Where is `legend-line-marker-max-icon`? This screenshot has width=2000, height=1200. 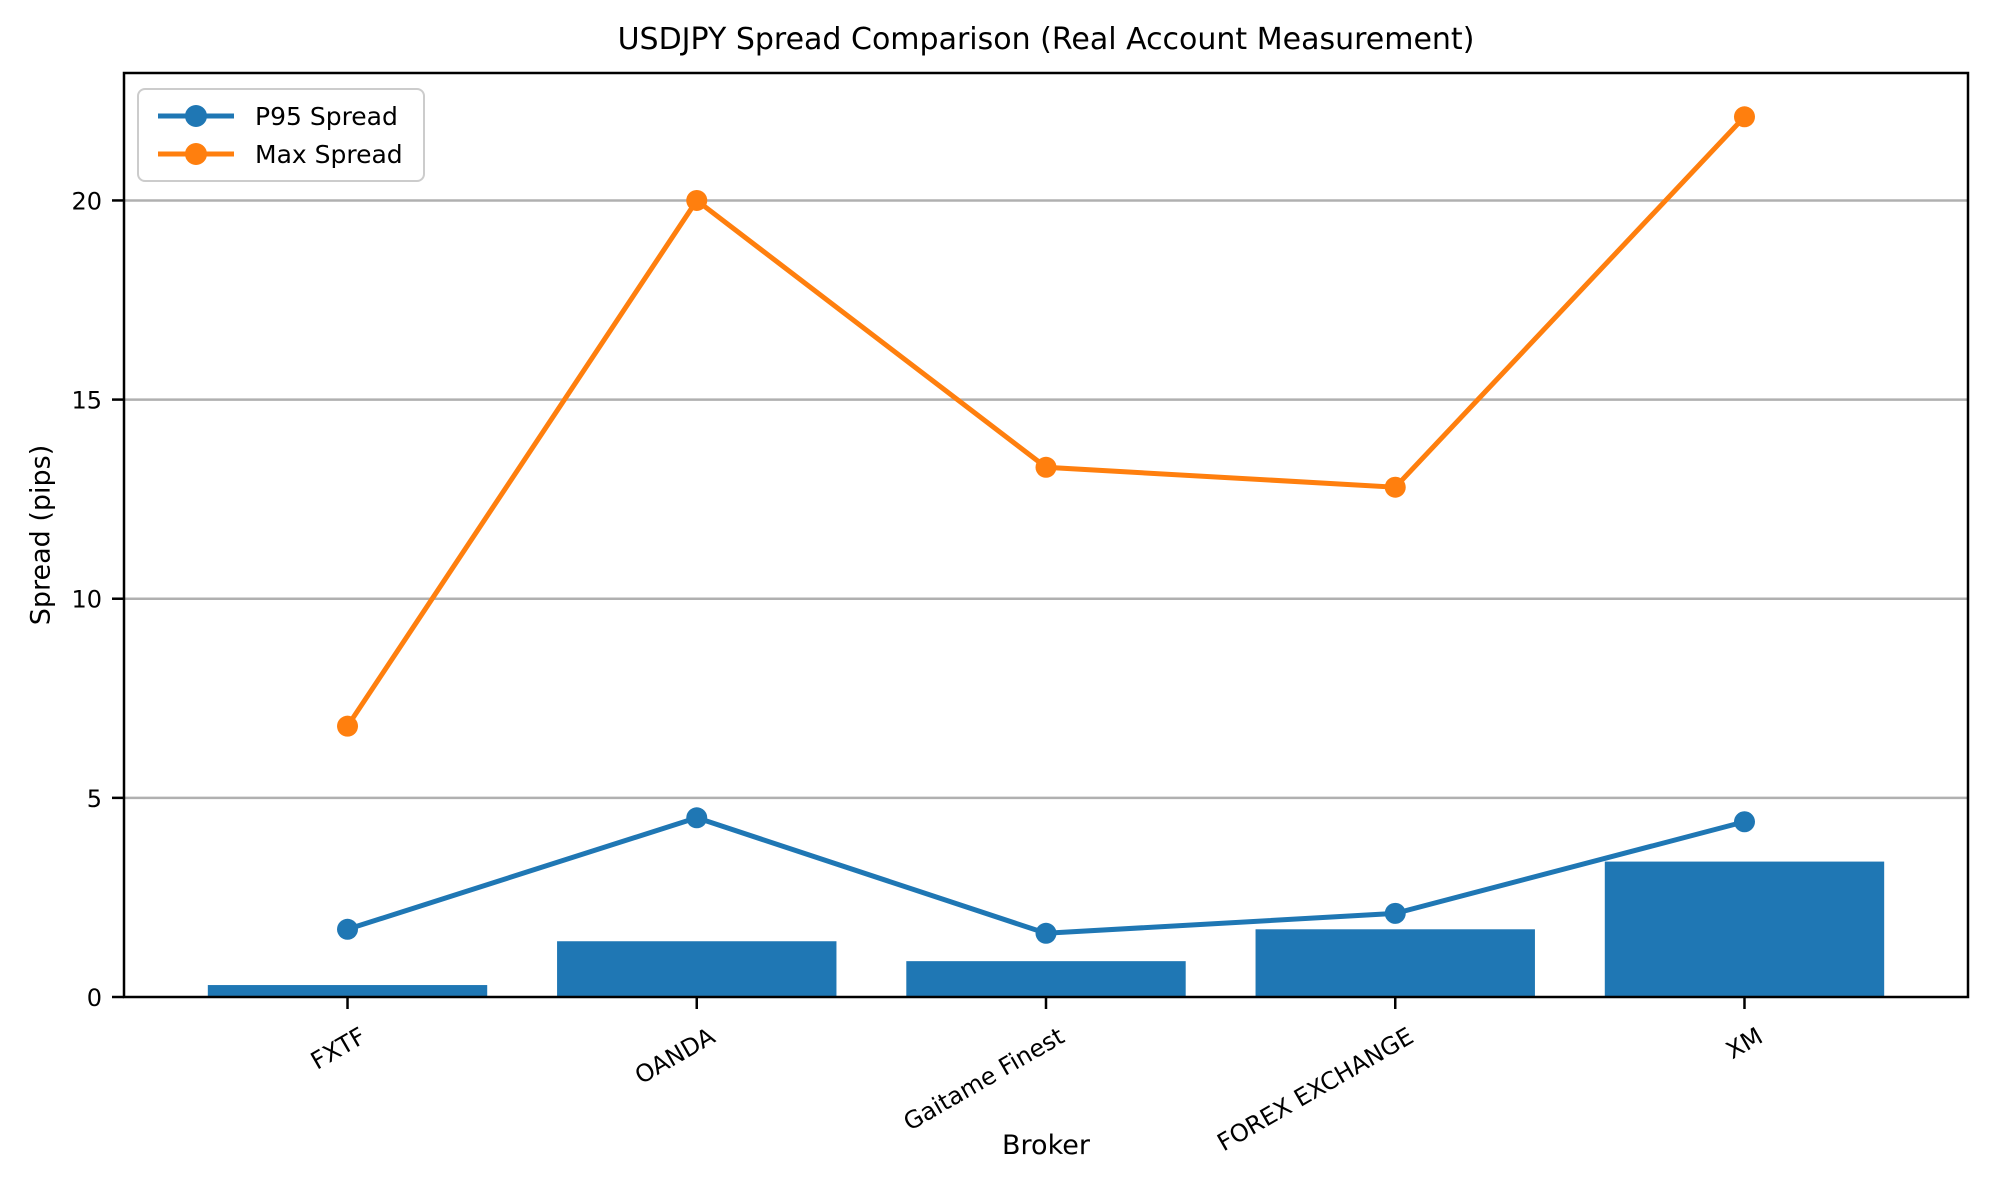
legend-line-marker-max-icon is located at coordinates (196, 154).